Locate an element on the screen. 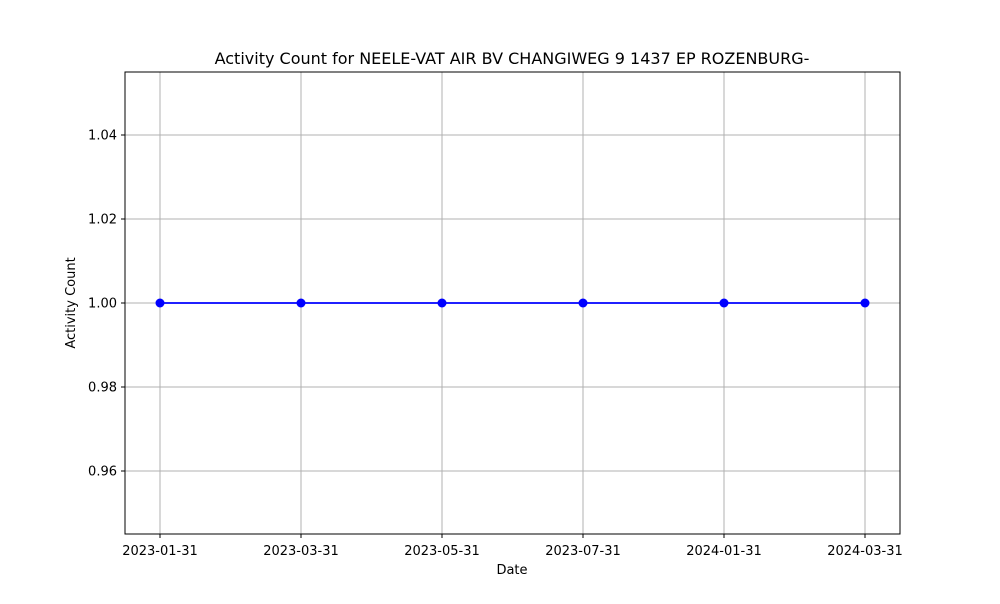 This screenshot has width=1000, height=604. x-tick-label: 2024-03-31 is located at coordinates (865, 551).